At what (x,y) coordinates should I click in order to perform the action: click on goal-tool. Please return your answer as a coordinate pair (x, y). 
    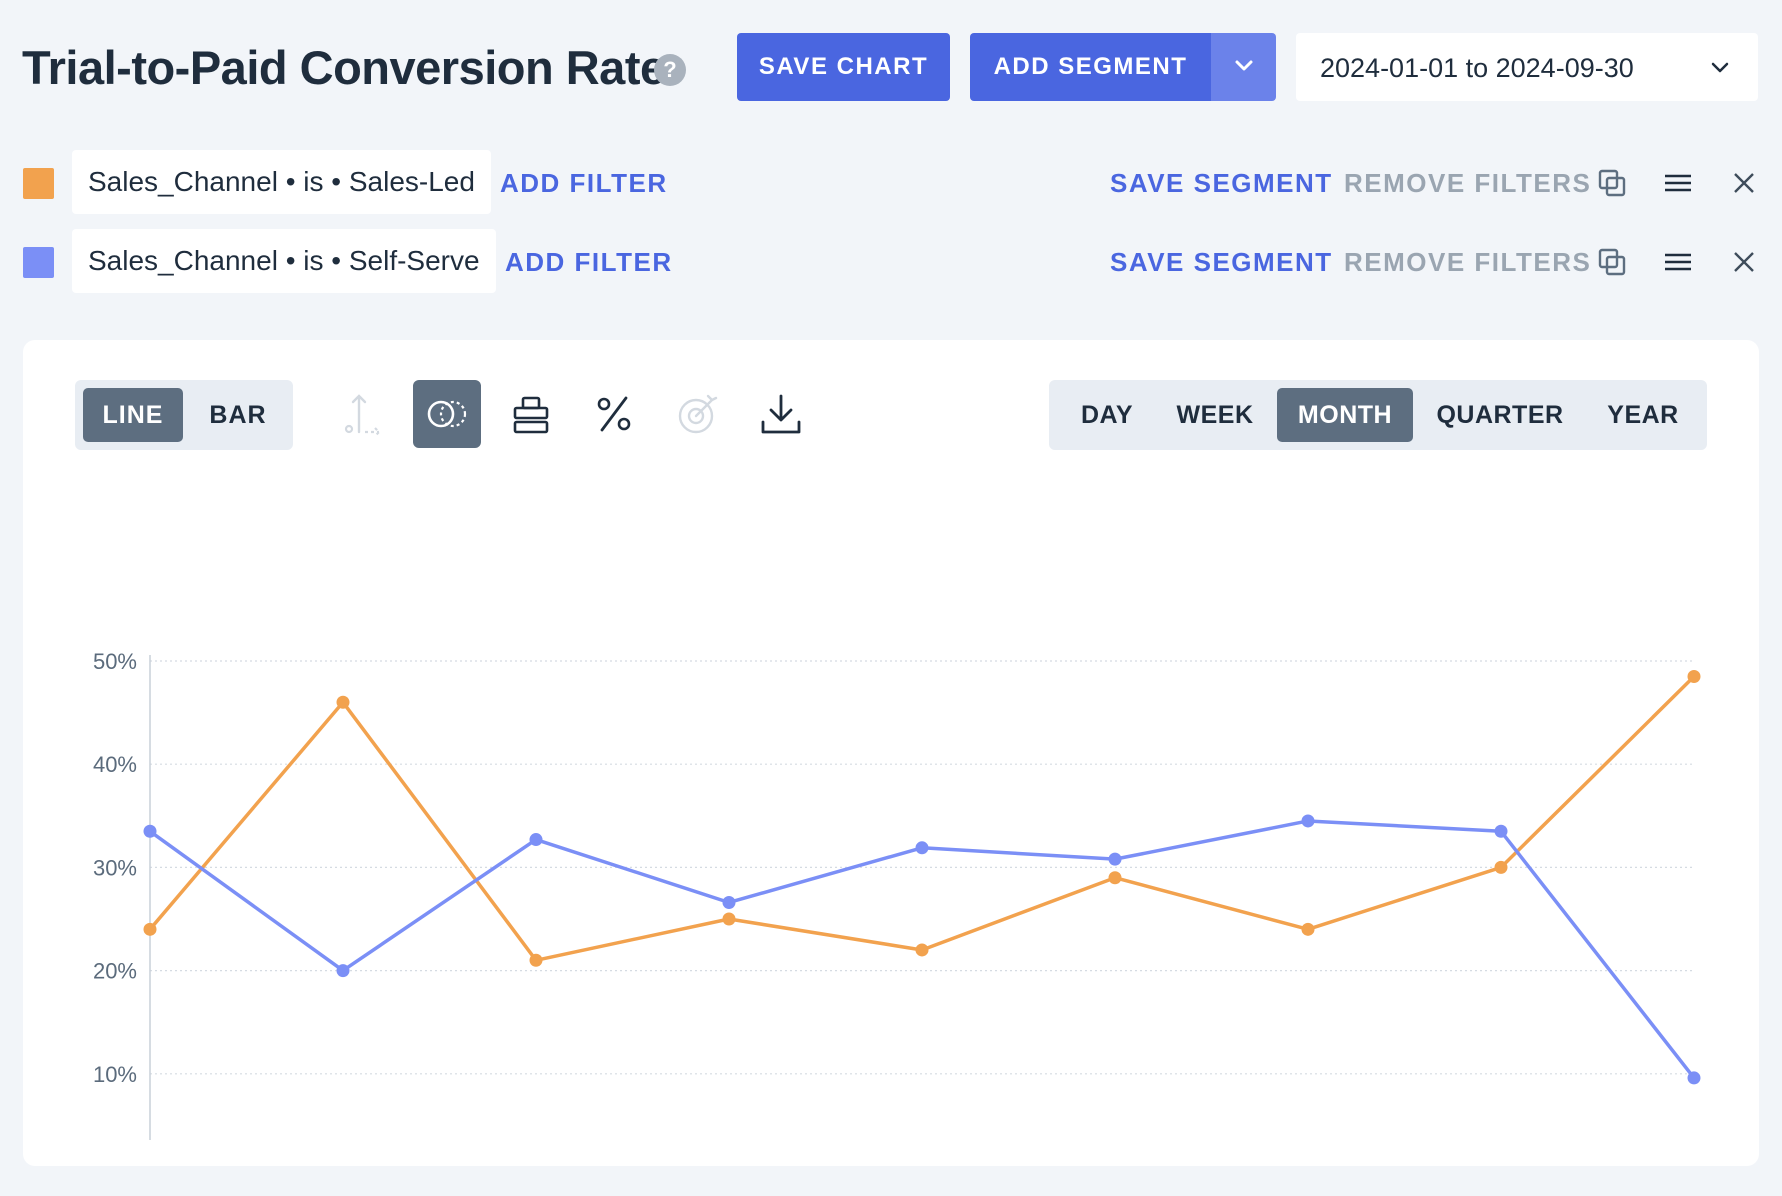
    Looking at the image, I should click on (698, 414).